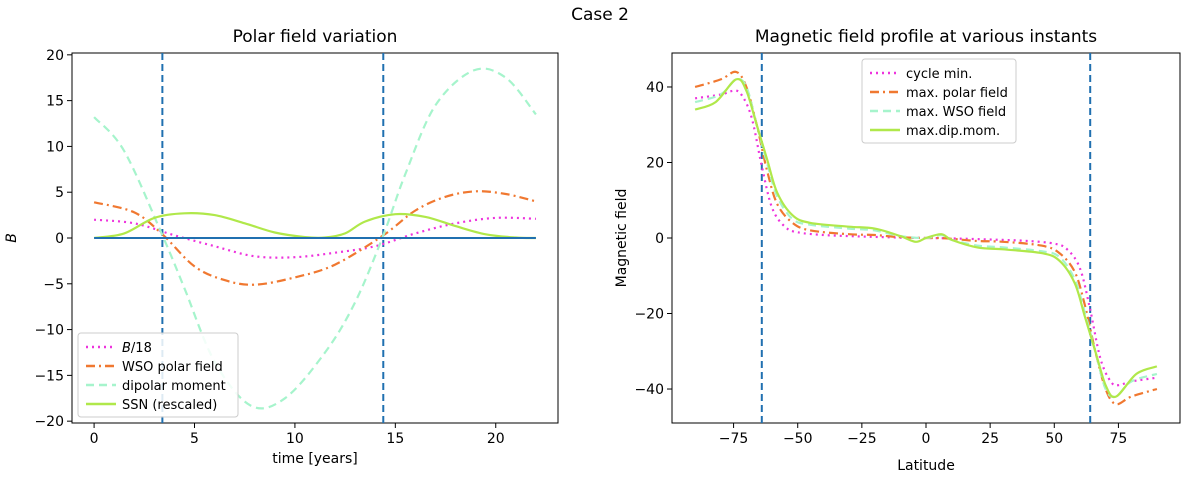  What do you see at coordinates (53, 285) in the screenshot?
I see `y-tick-label: −5` at bounding box center [53, 285].